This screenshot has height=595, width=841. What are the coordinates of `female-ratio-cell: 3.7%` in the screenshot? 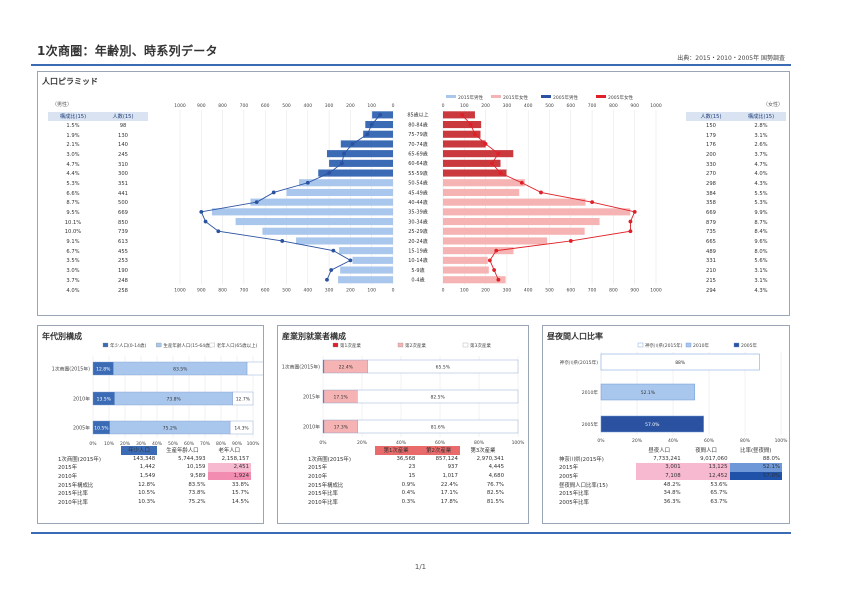 It's located at (761, 154).